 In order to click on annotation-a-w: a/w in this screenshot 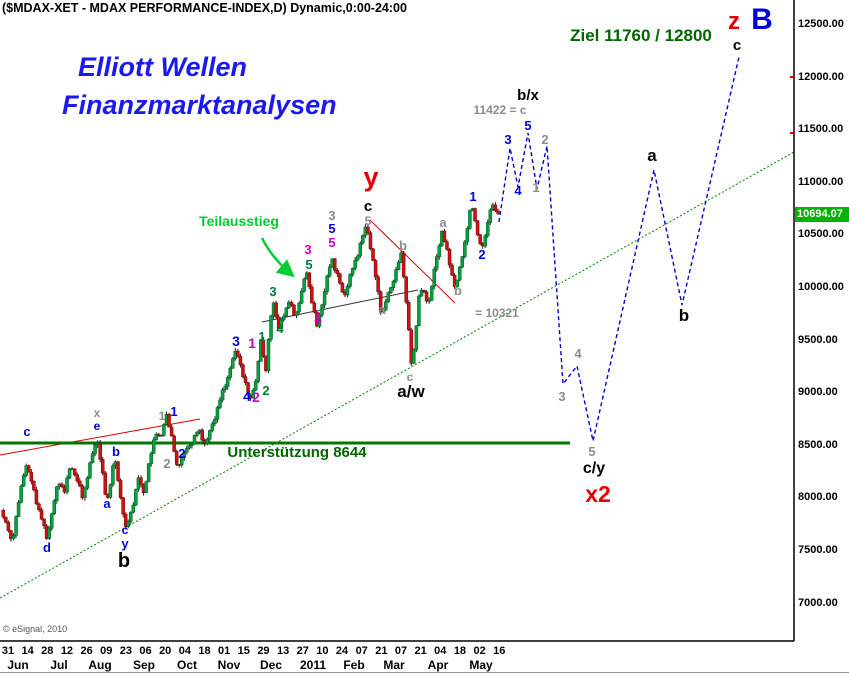, I will do `click(411, 391)`.